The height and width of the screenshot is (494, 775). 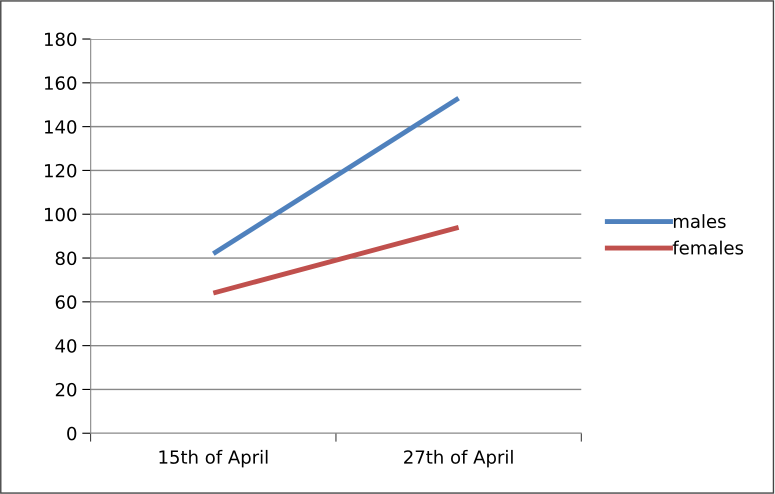 I want to click on y-tick-label: 100, so click(x=60, y=215).